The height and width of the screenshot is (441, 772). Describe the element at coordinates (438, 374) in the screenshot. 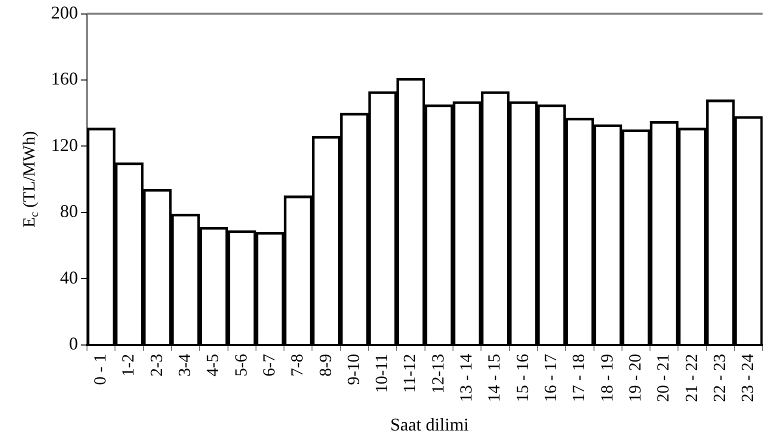

I see `x-tick-label: 12-13` at that location.